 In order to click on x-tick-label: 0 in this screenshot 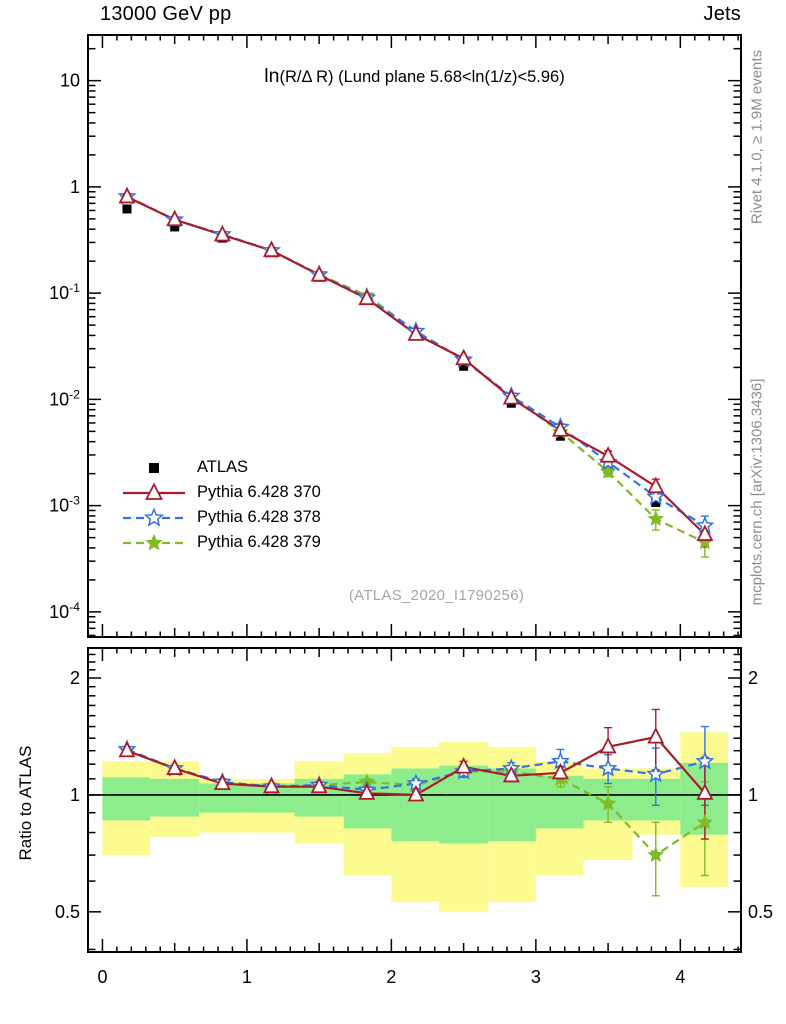, I will do `click(102, 977)`.